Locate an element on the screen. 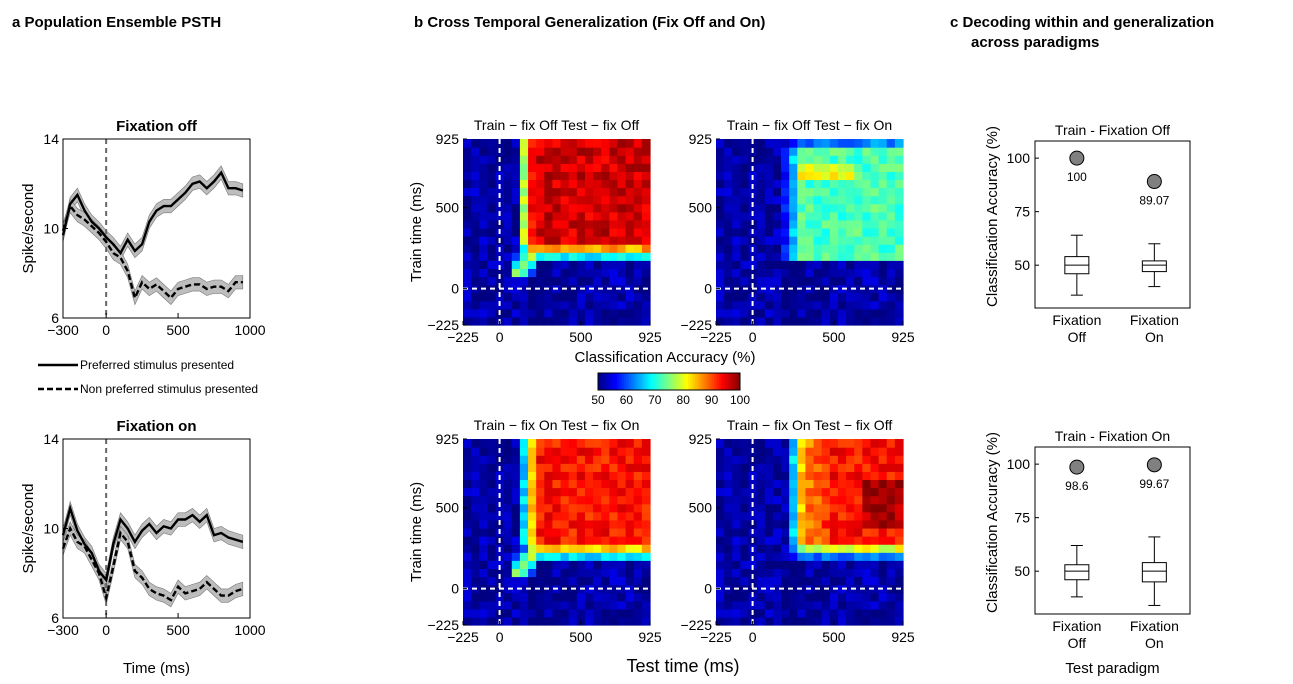  heatmap0-ytick-label: 0 is located at coordinates (455, 289).